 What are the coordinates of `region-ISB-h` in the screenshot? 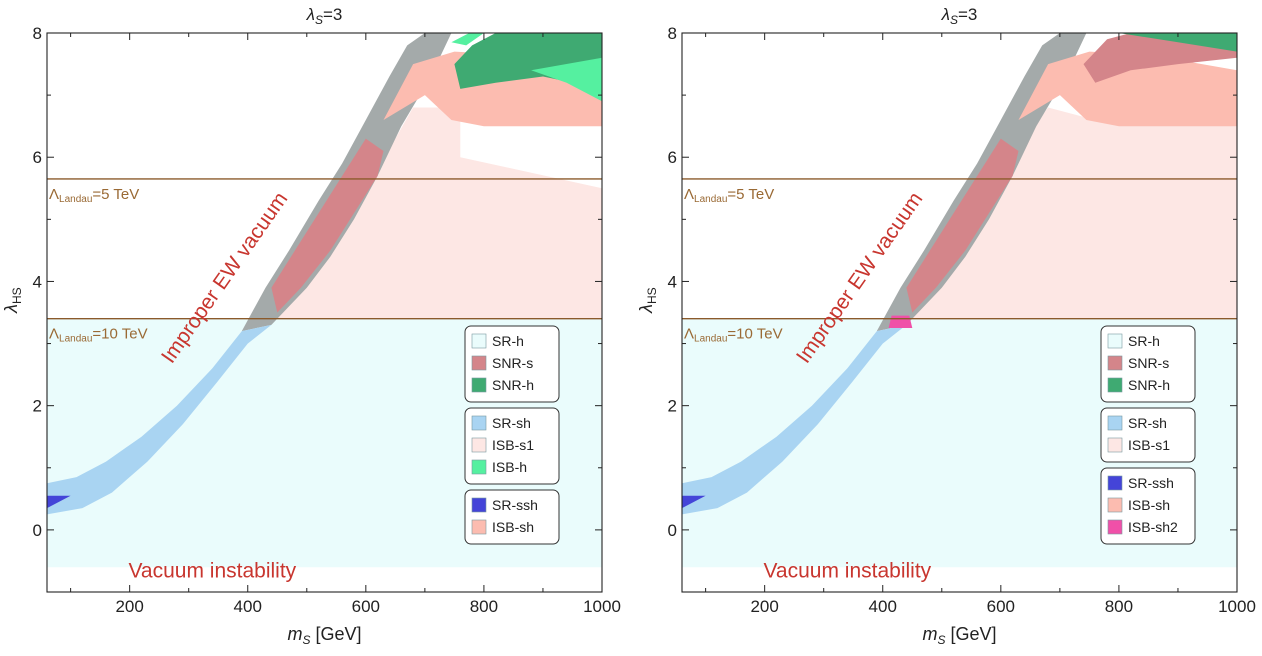 It's located at (467, 39).